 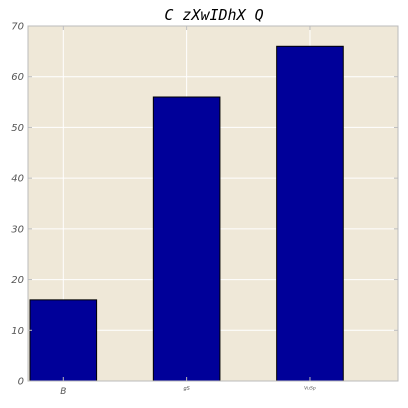 I want to click on bar-gs, so click(x=186, y=239).